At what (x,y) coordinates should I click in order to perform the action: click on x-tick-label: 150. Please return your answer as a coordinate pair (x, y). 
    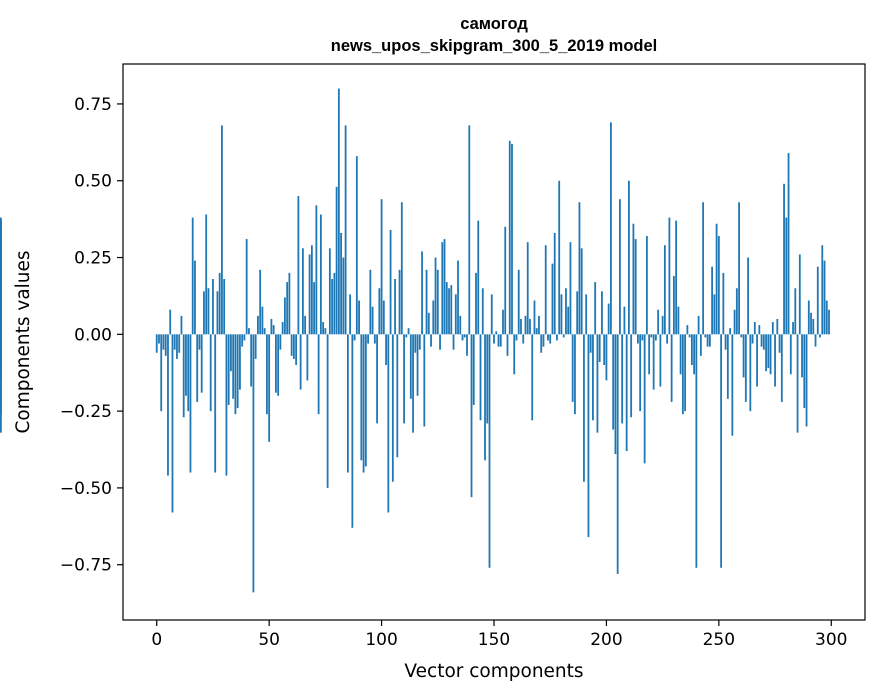
    Looking at the image, I should click on (494, 640).